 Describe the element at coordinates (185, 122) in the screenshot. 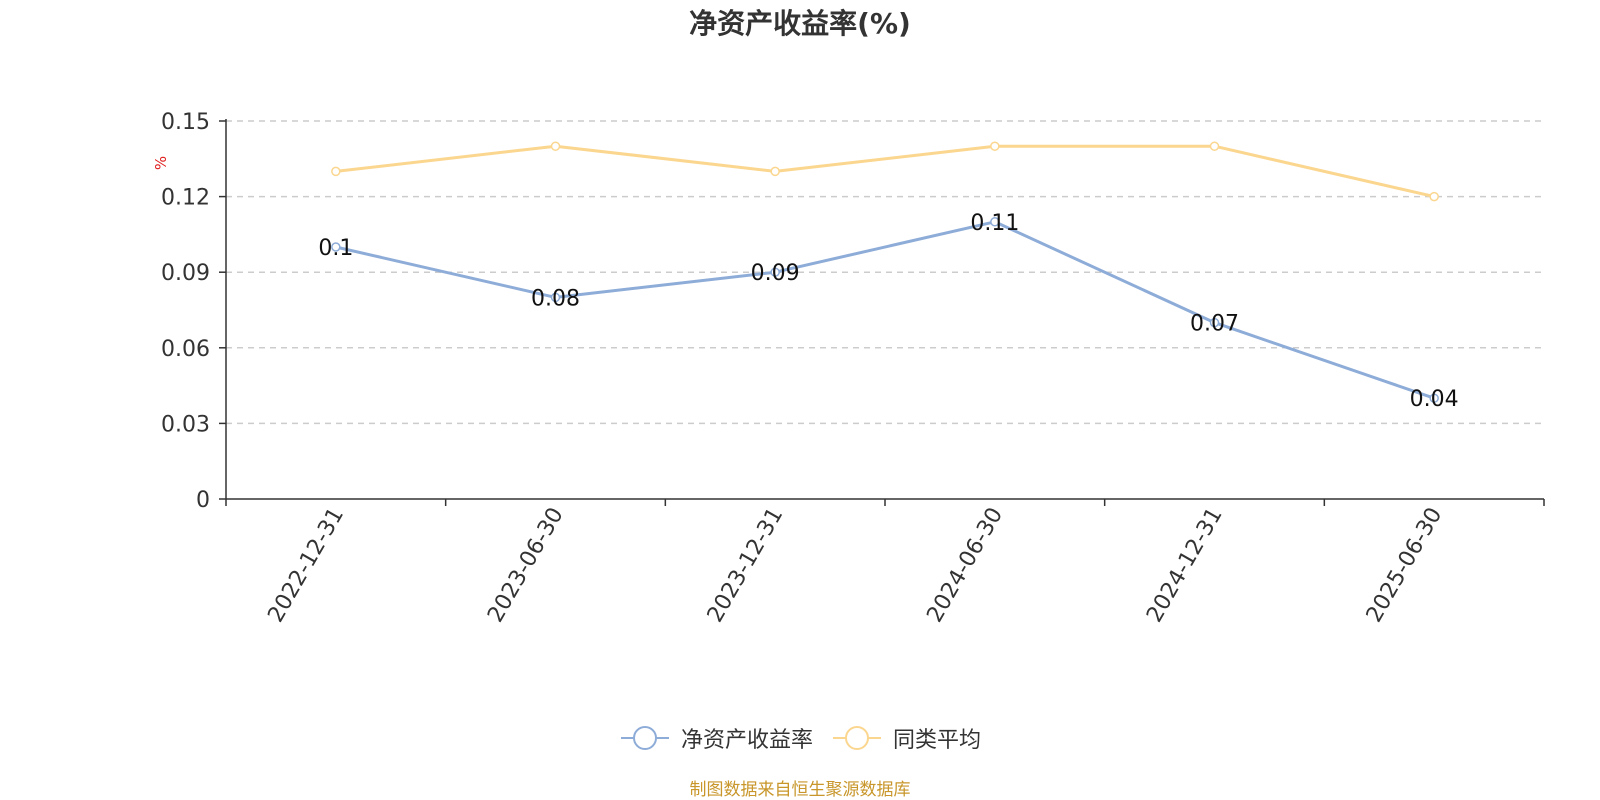

I see `y-tick-label: 0.15` at that location.